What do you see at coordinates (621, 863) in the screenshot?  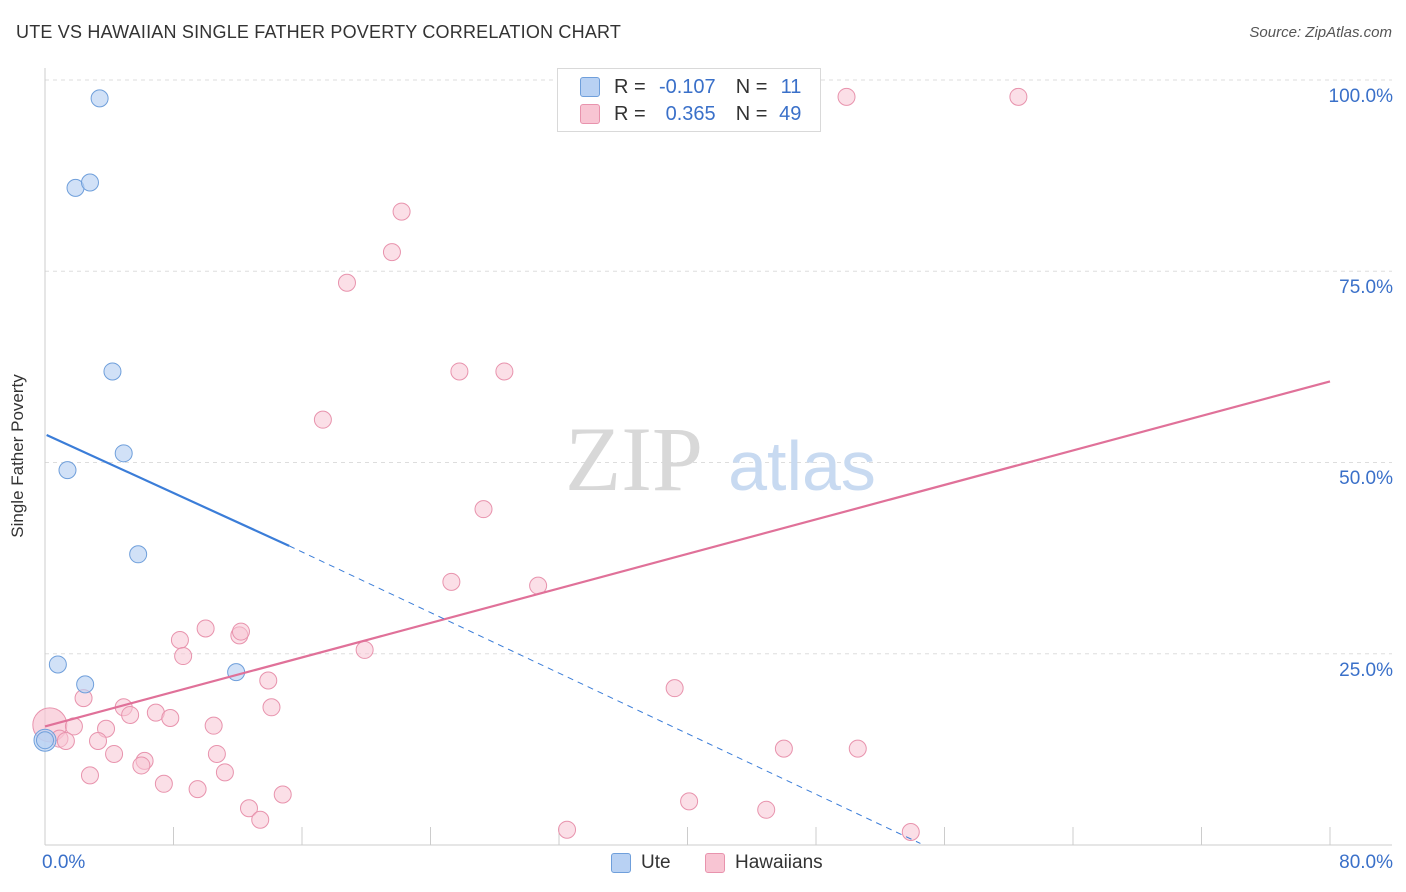 I see `bottom-ute-swatch` at bounding box center [621, 863].